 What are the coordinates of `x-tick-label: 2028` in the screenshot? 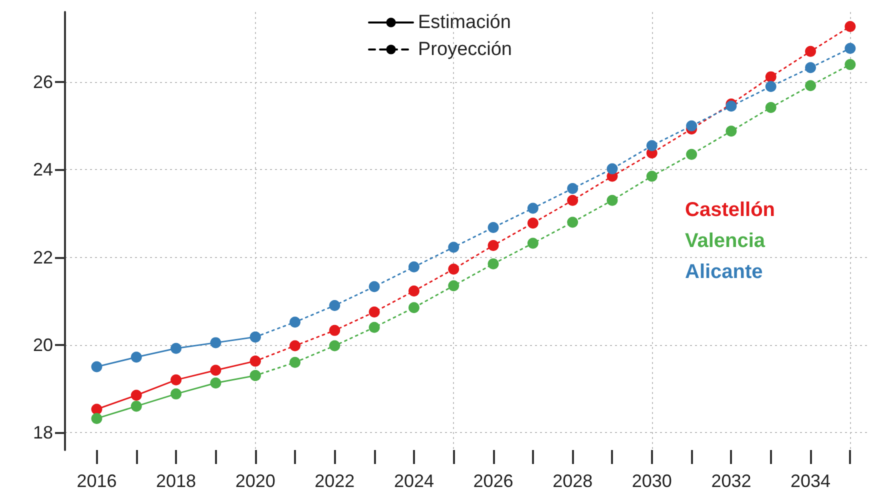 It's located at (572, 481).